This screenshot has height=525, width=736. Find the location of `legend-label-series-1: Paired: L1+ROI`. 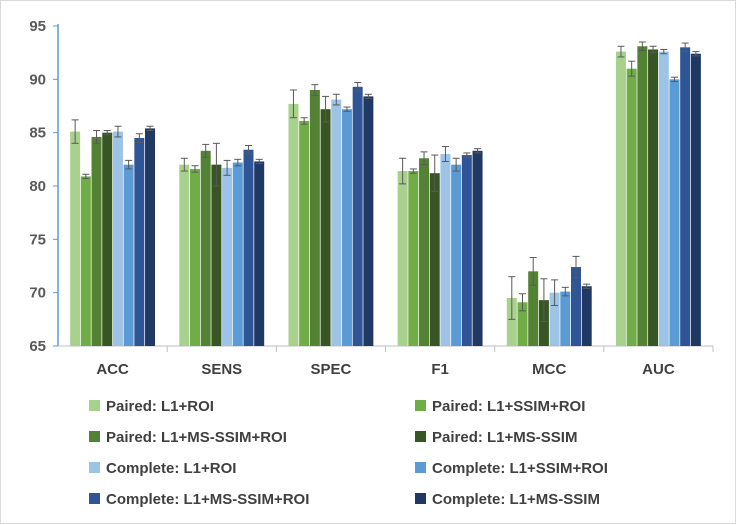

legend-label-series-1: Paired: L1+ROI is located at coordinates (160, 406).